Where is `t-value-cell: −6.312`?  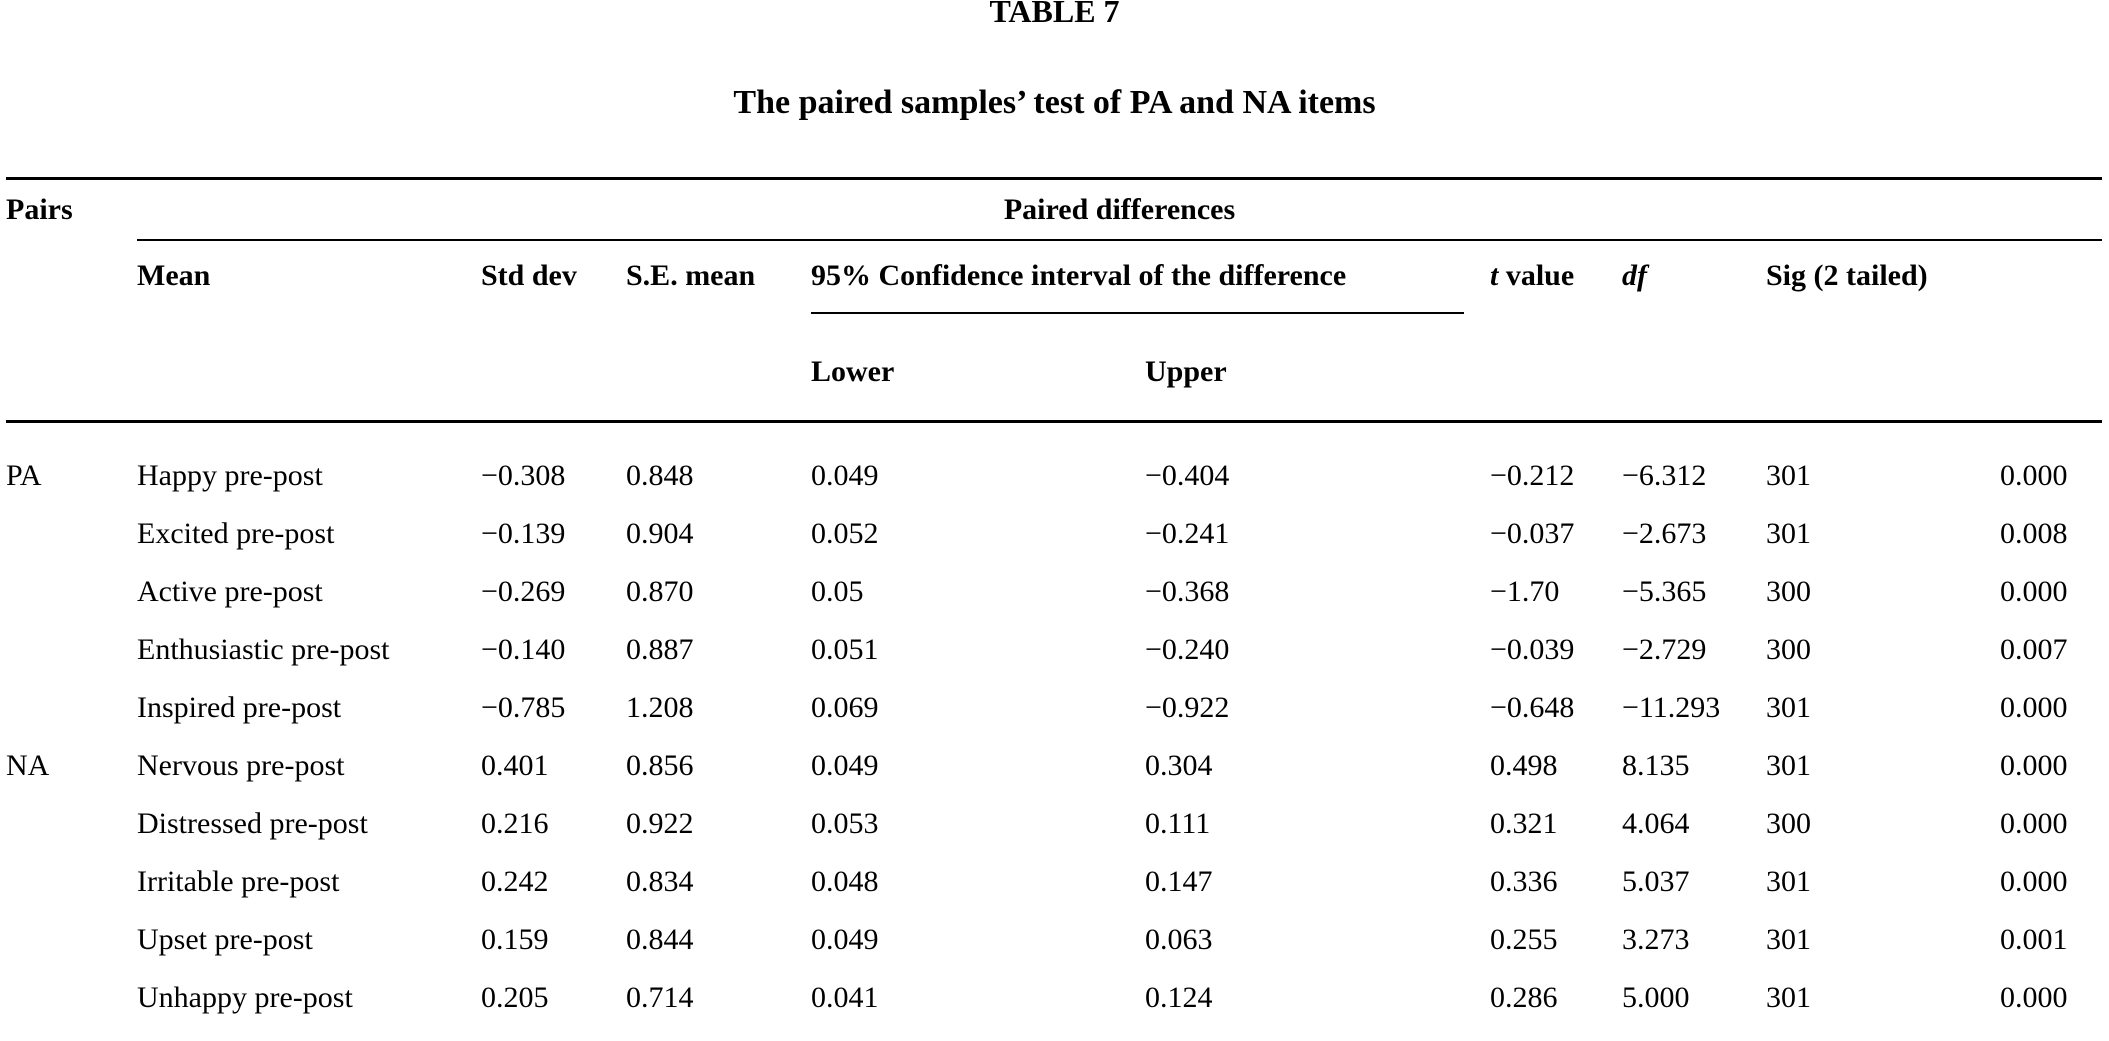
t-value-cell: −6.312 is located at coordinates (1664, 475).